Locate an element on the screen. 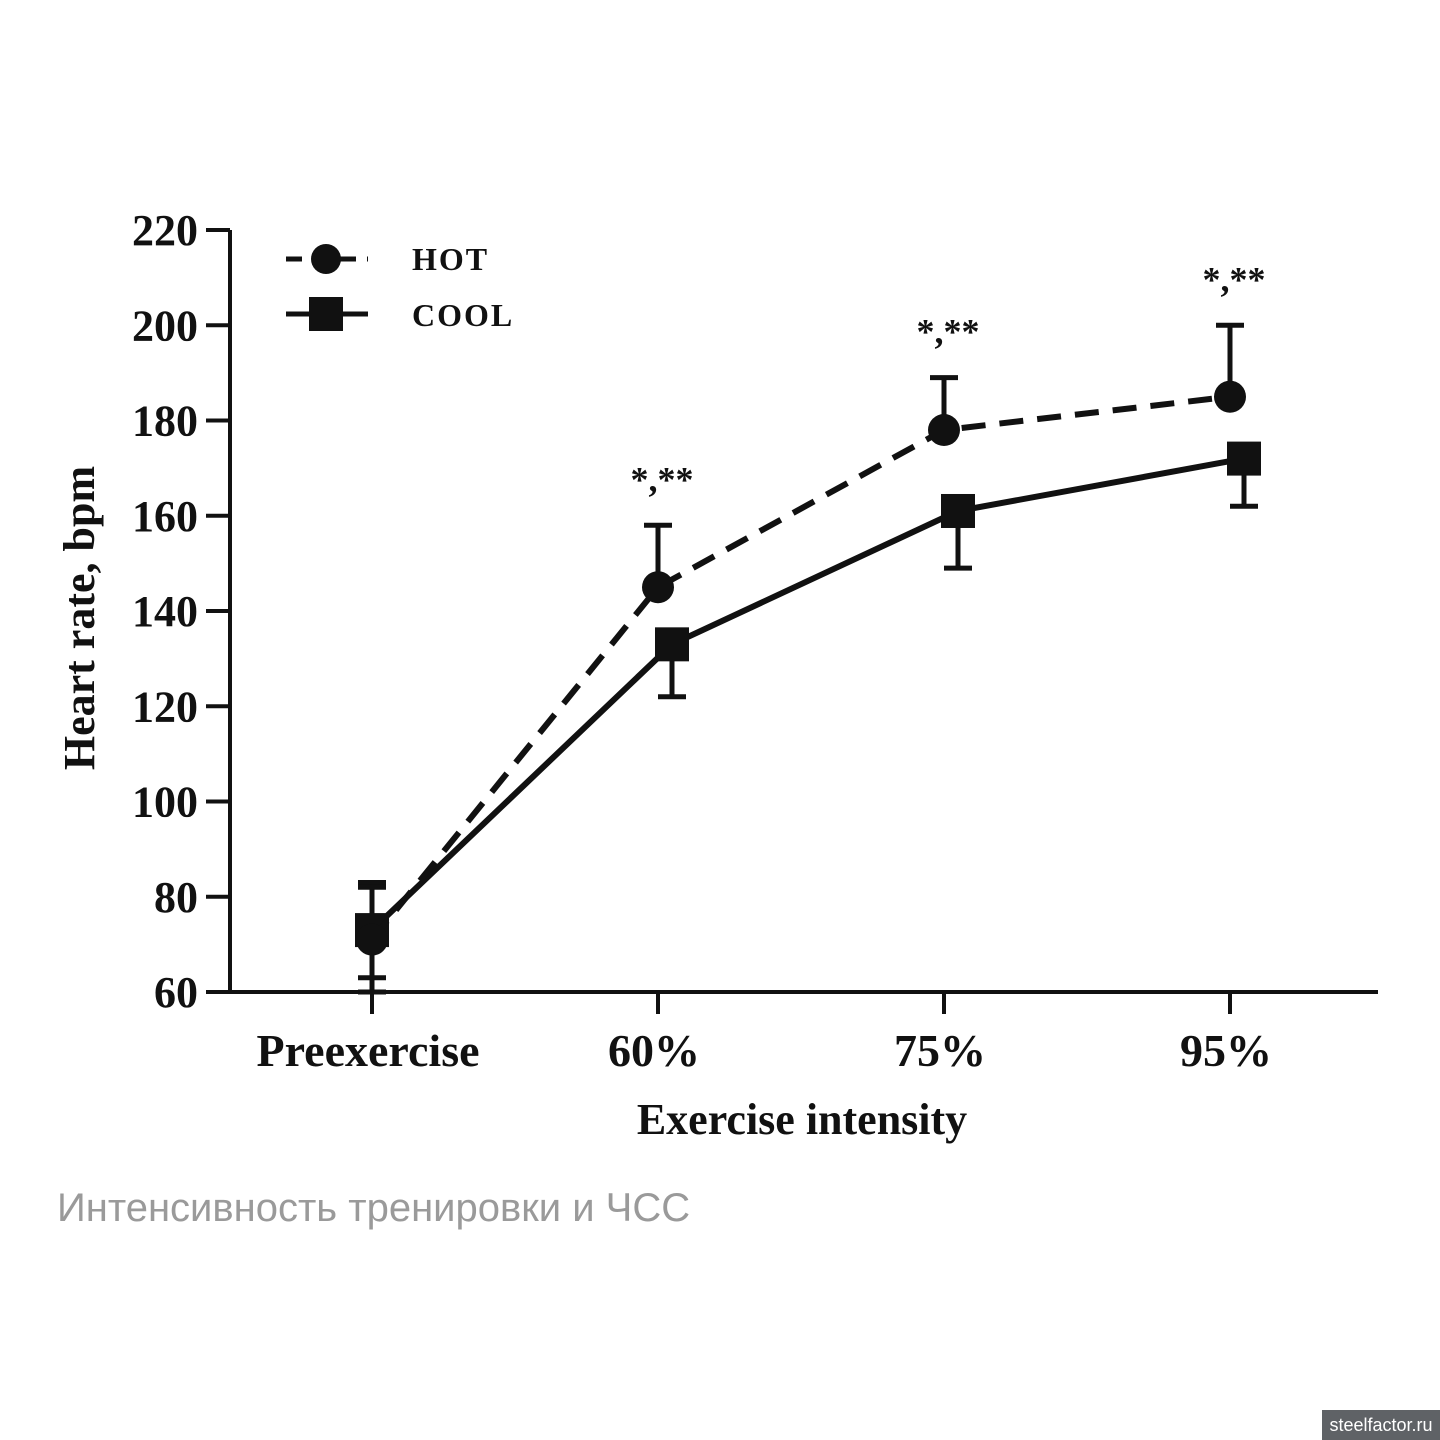 The width and height of the screenshot is (1440, 1440). legend-cool-marker is located at coordinates (326, 314).